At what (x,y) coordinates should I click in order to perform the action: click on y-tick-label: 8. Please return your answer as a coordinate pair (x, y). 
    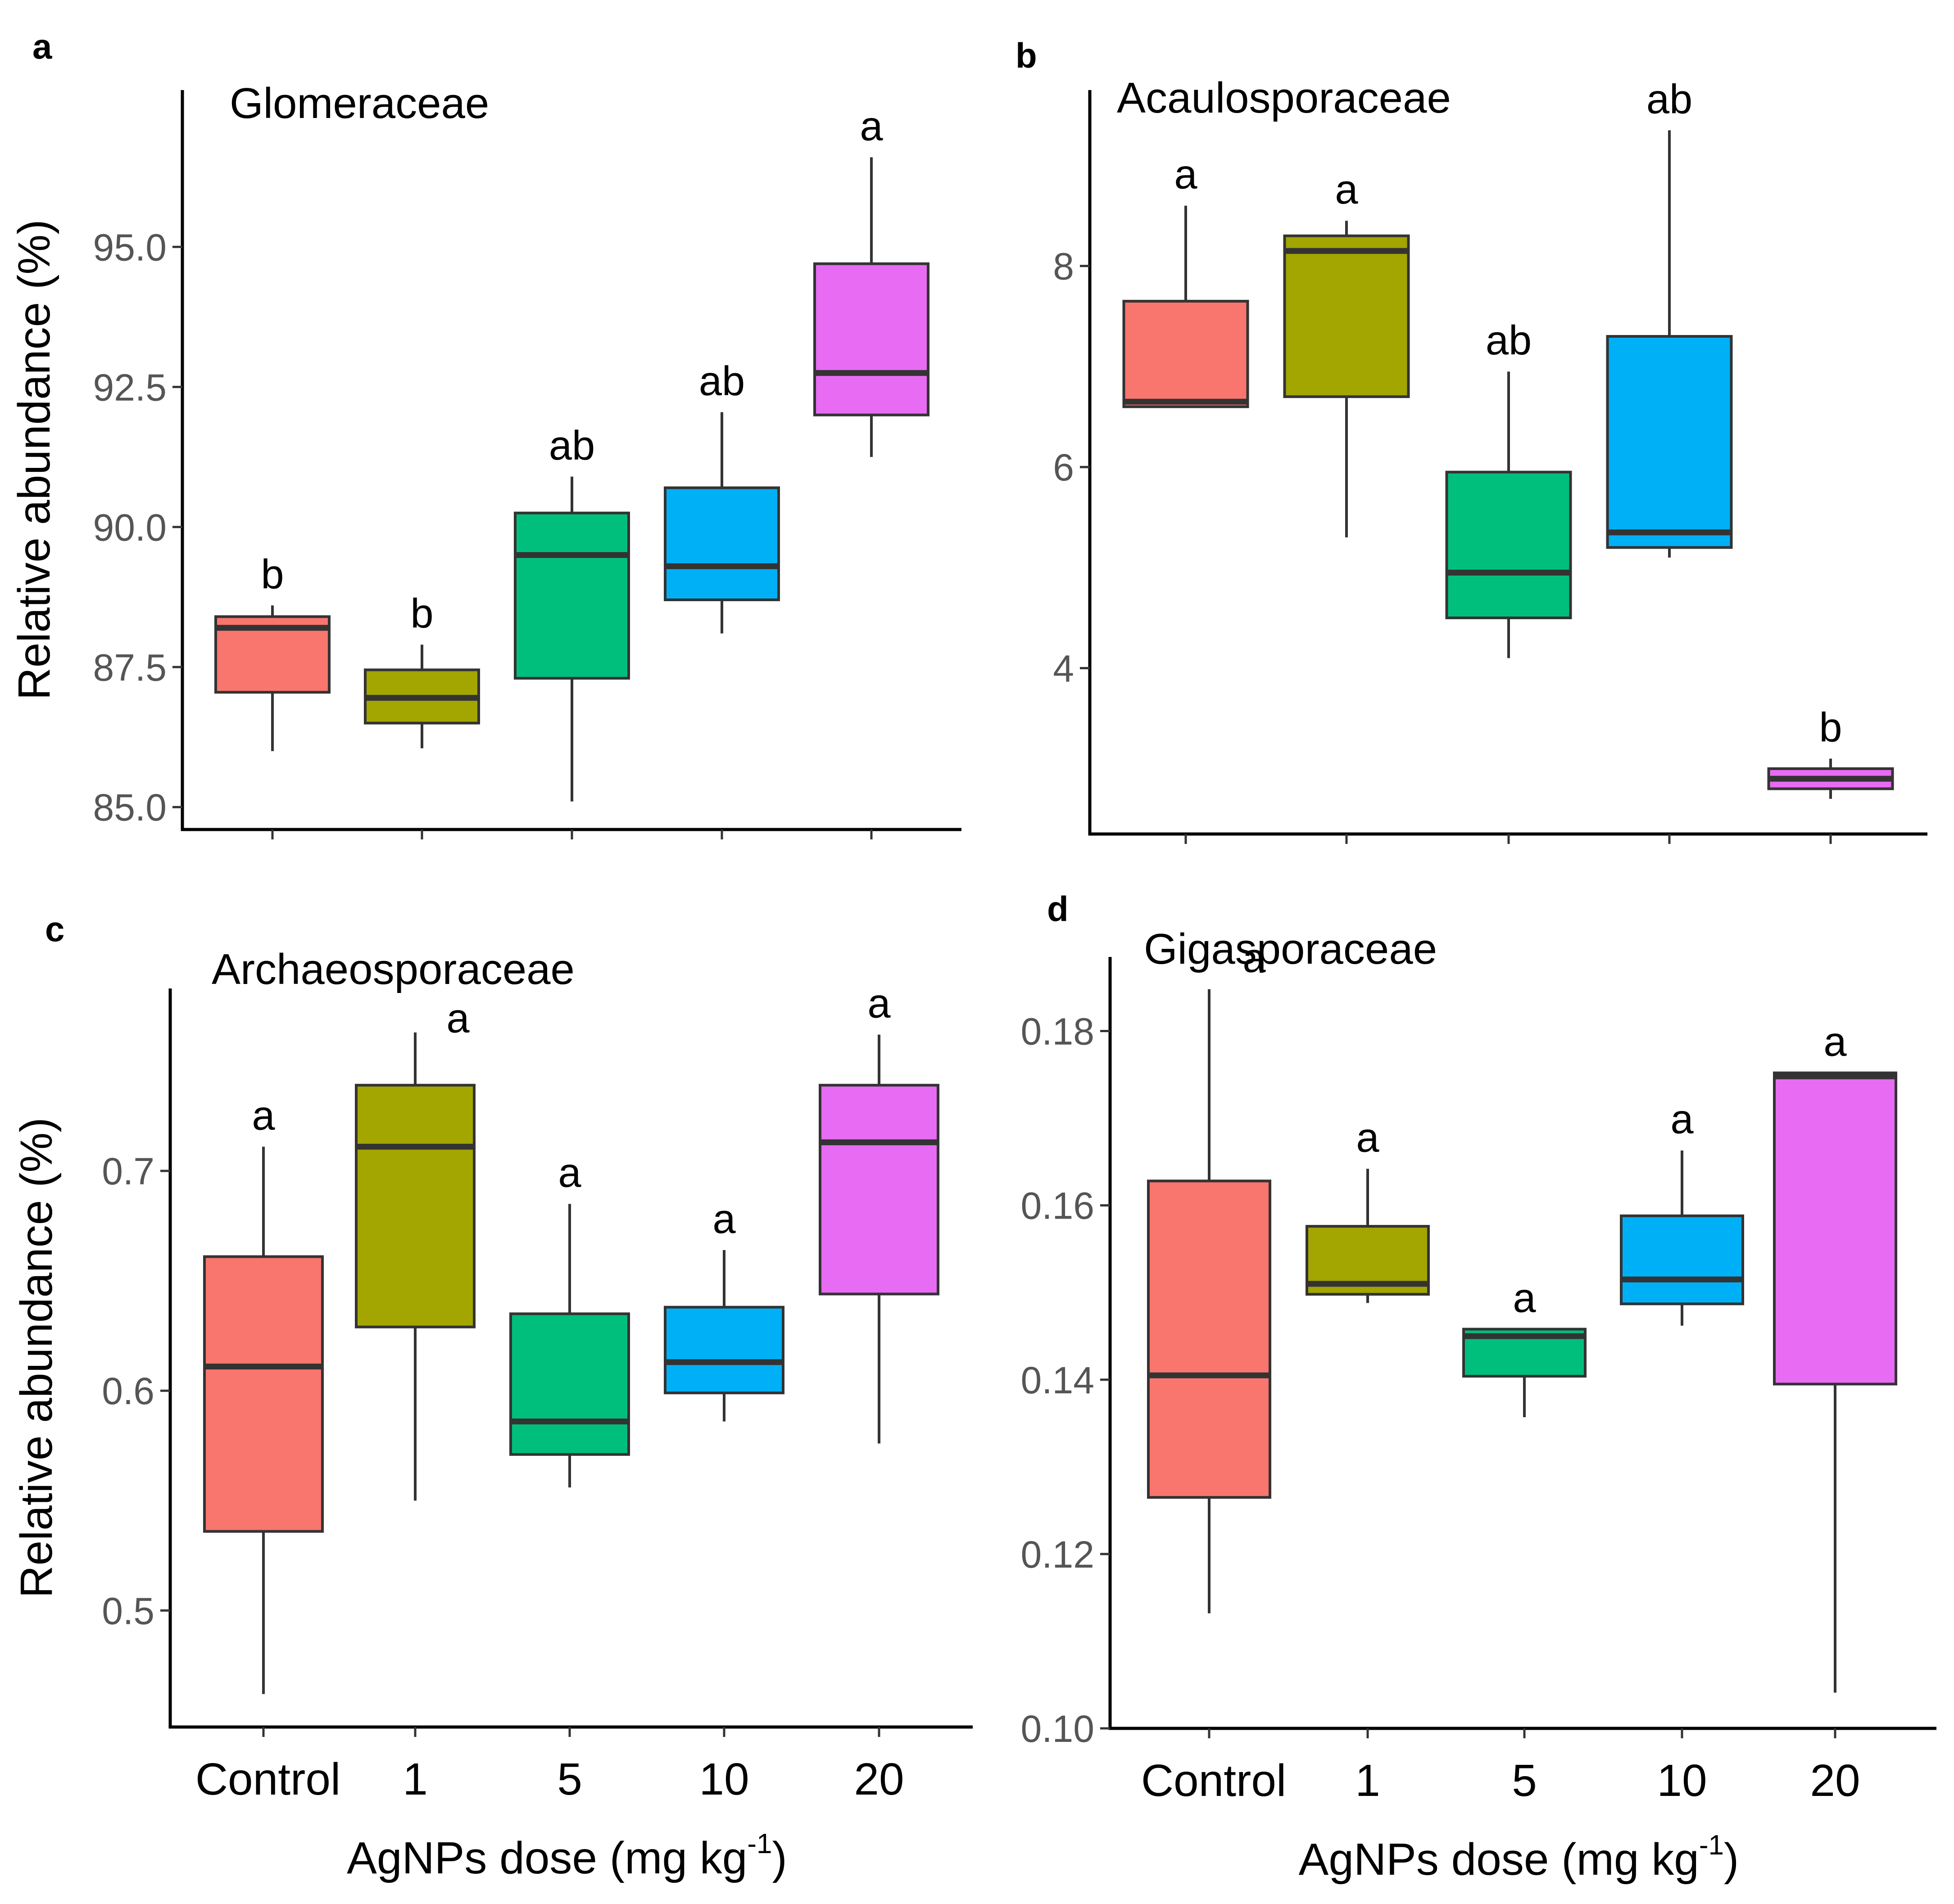
    Looking at the image, I should click on (1063, 267).